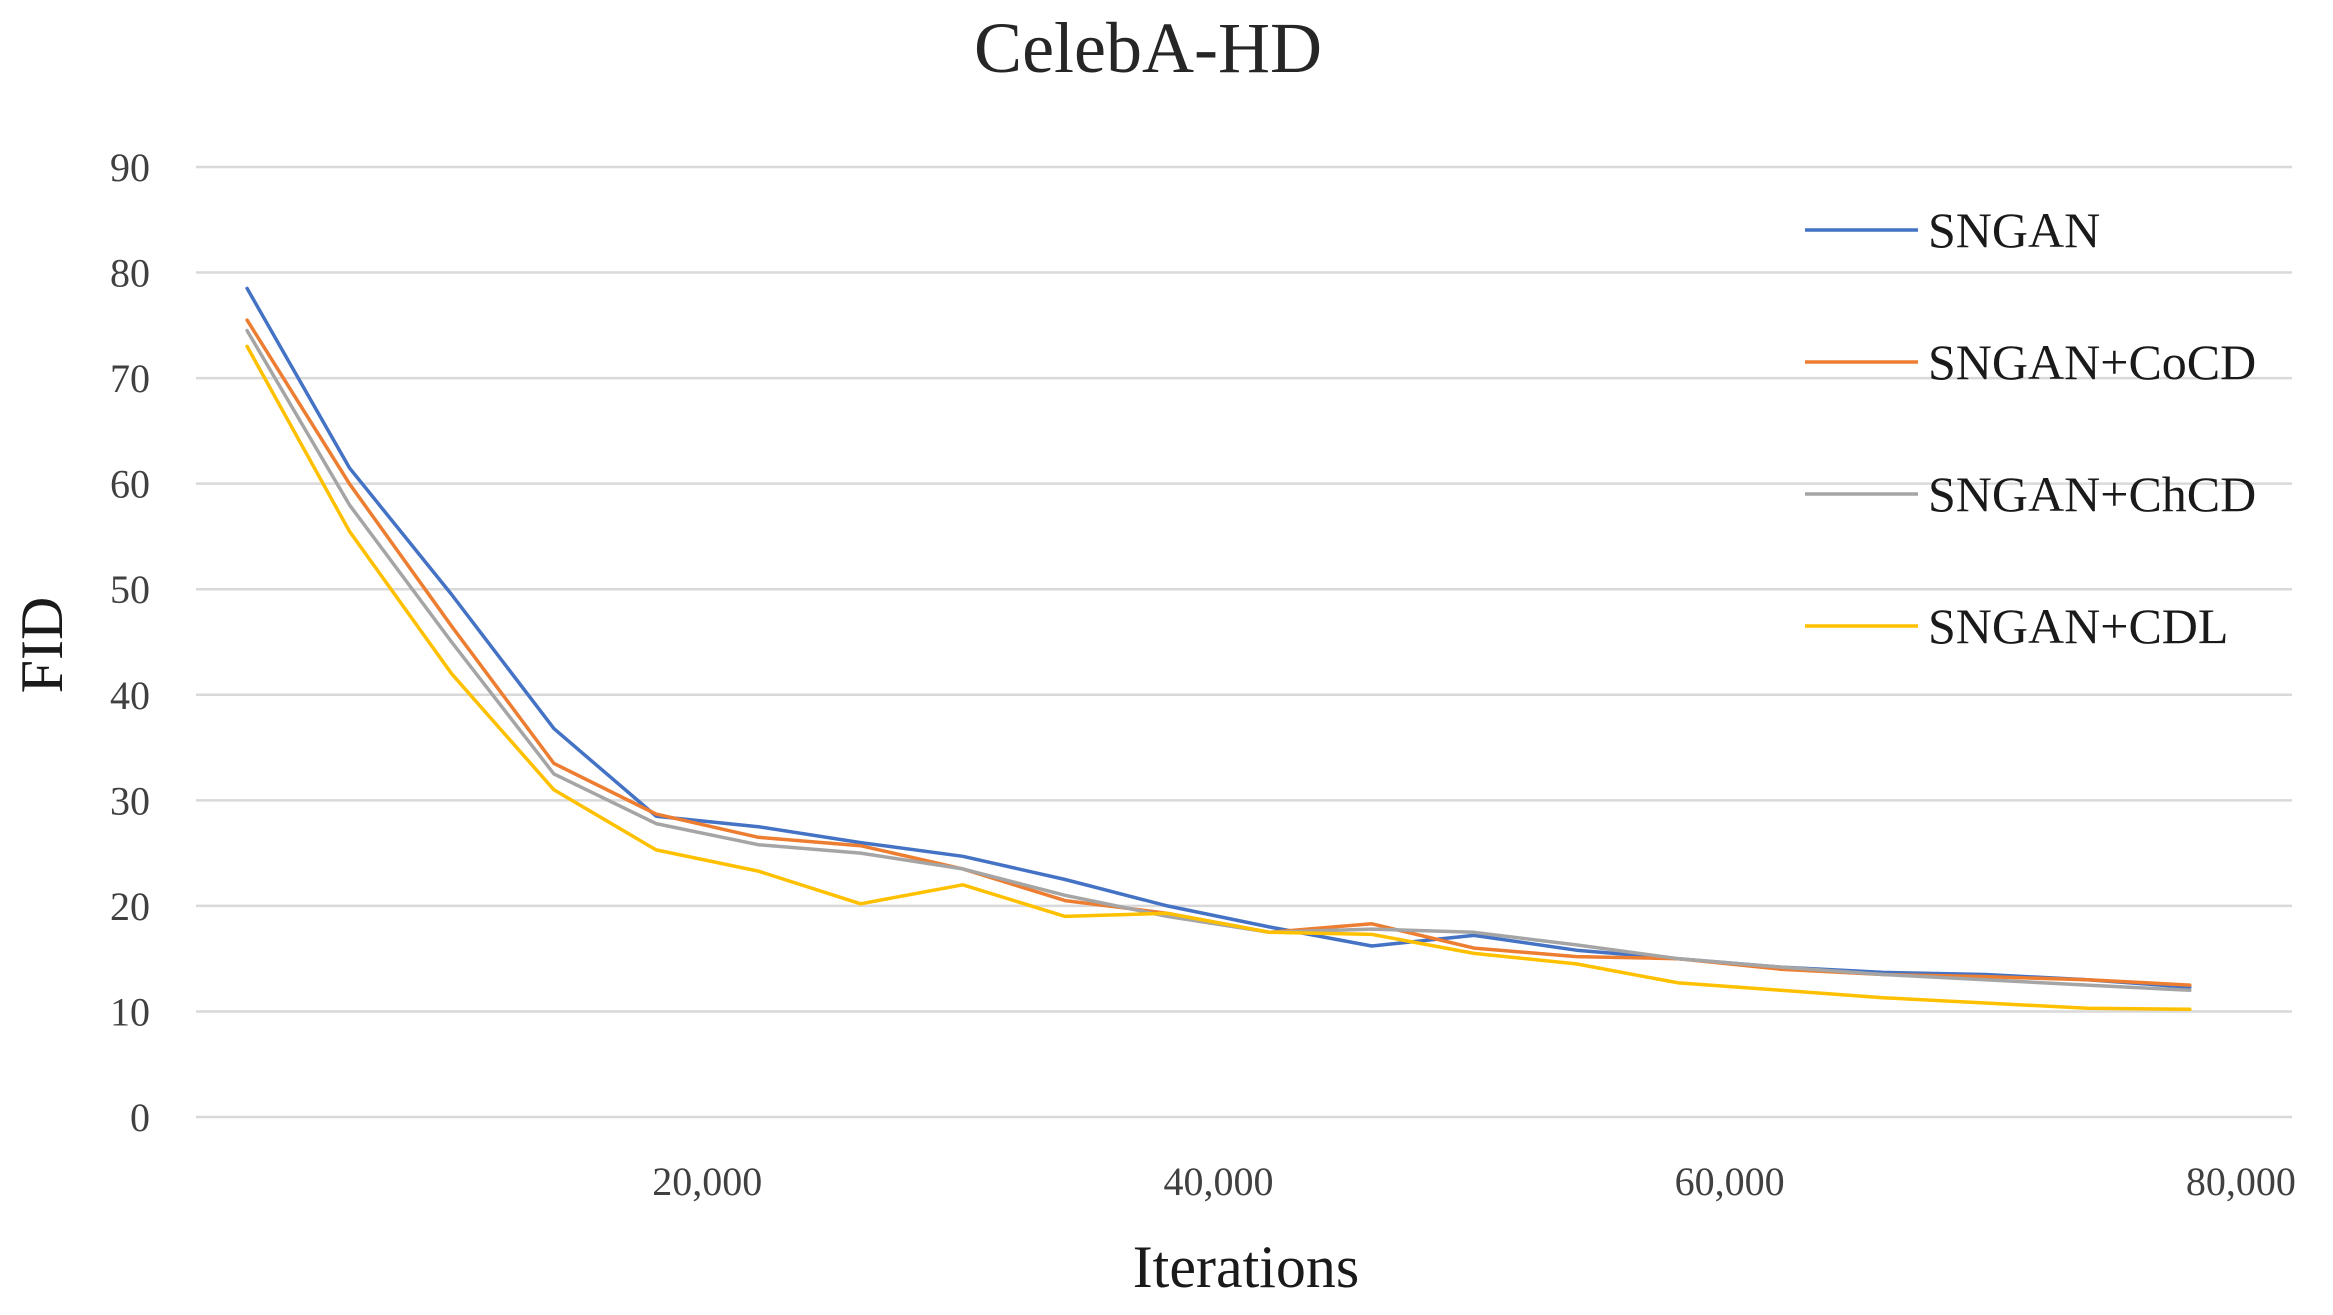 This screenshot has width=2333, height=1315. Describe the element at coordinates (130, 695) in the screenshot. I see `y-tick-label-40: 40` at that location.